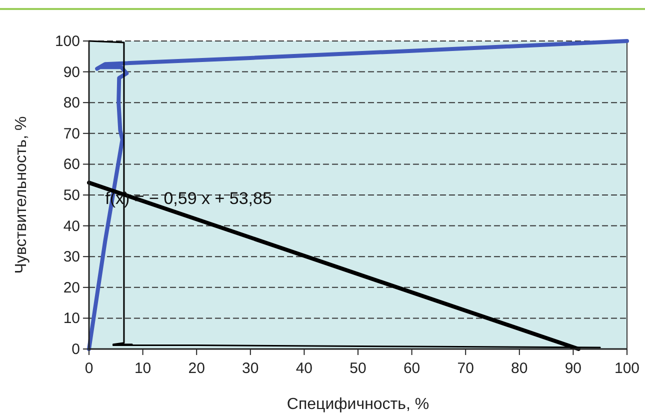 The image size is (645, 420). Describe the element at coordinates (71, 195) in the screenshot. I see `y-tick-label: 50` at that location.